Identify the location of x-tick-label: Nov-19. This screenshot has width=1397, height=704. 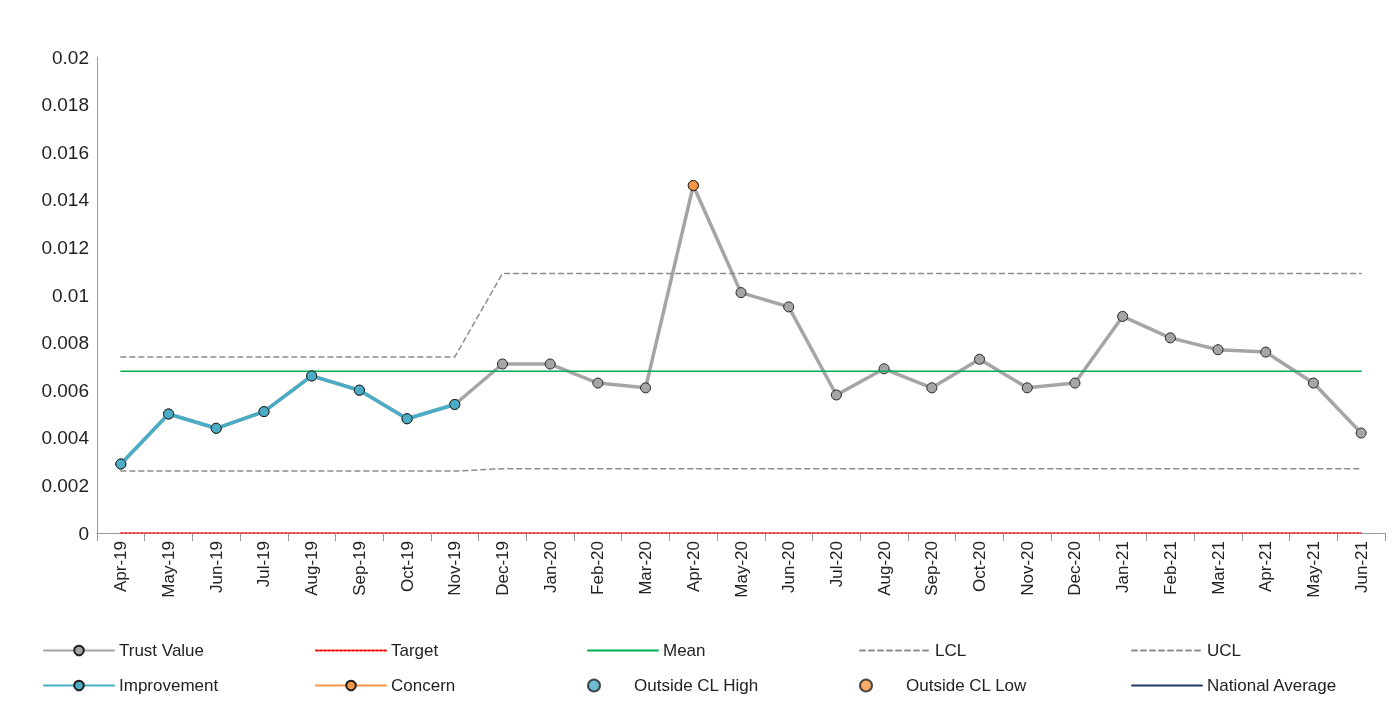
(455, 568).